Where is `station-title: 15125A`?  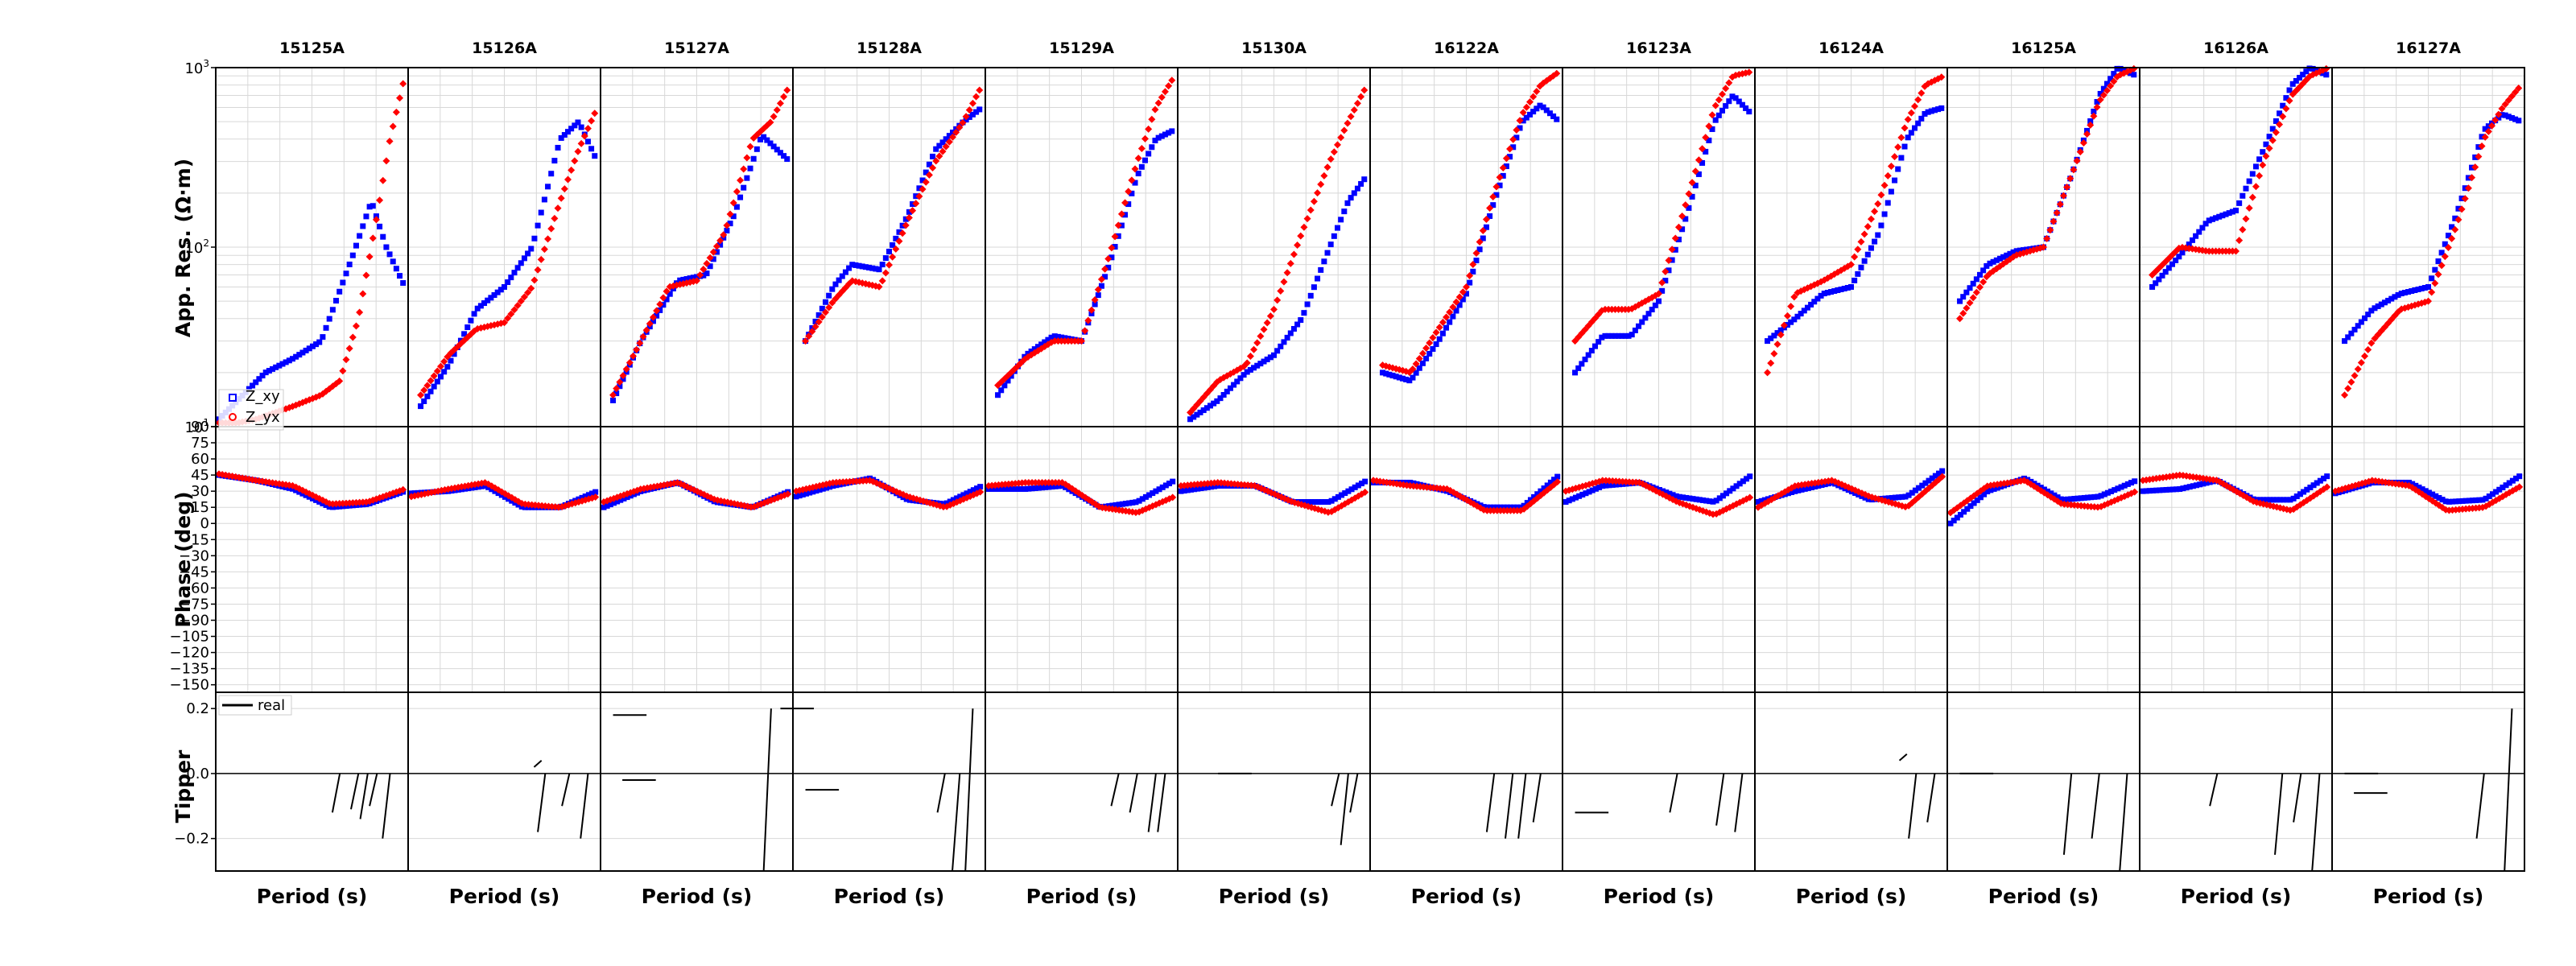 station-title: 15125A is located at coordinates (312, 48).